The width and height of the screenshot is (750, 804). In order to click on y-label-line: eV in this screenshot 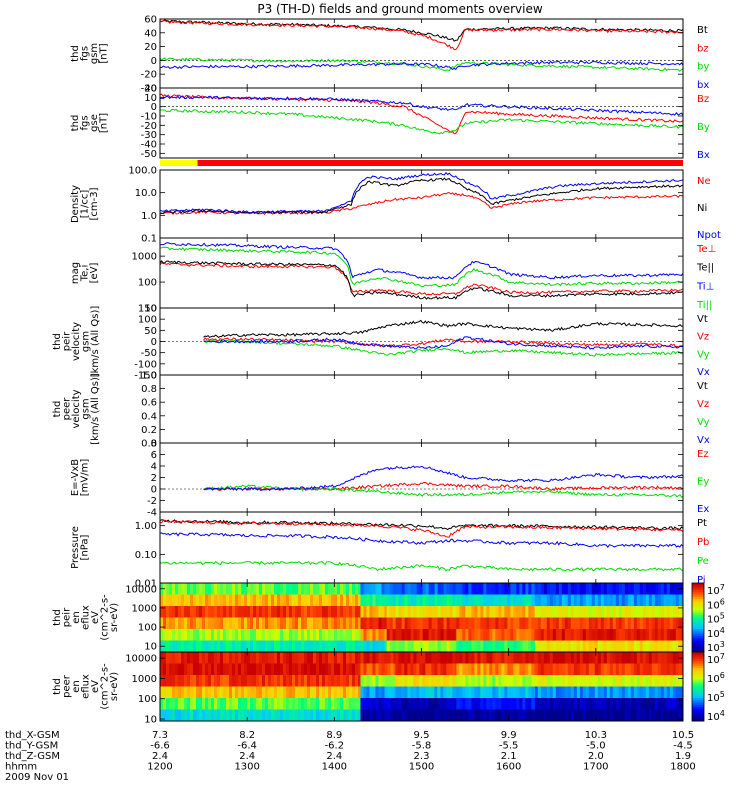, I will do `click(95, 686)`.